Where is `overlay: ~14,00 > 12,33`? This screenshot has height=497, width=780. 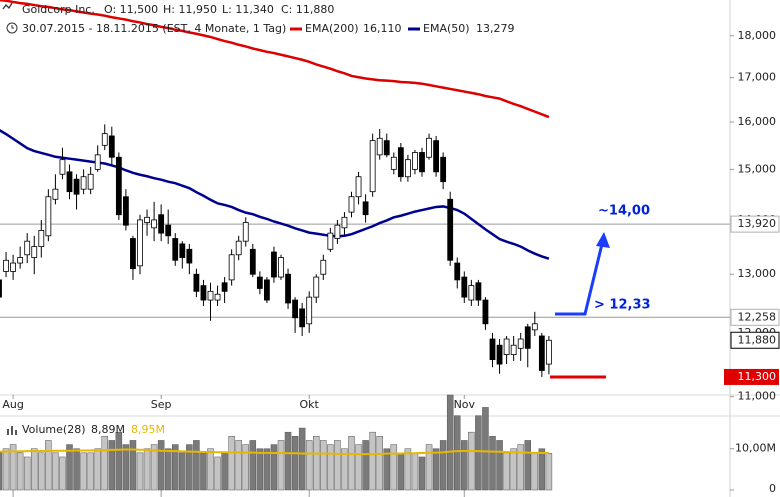 overlay: ~14,00 > 12,33 is located at coordinates (600, 291).